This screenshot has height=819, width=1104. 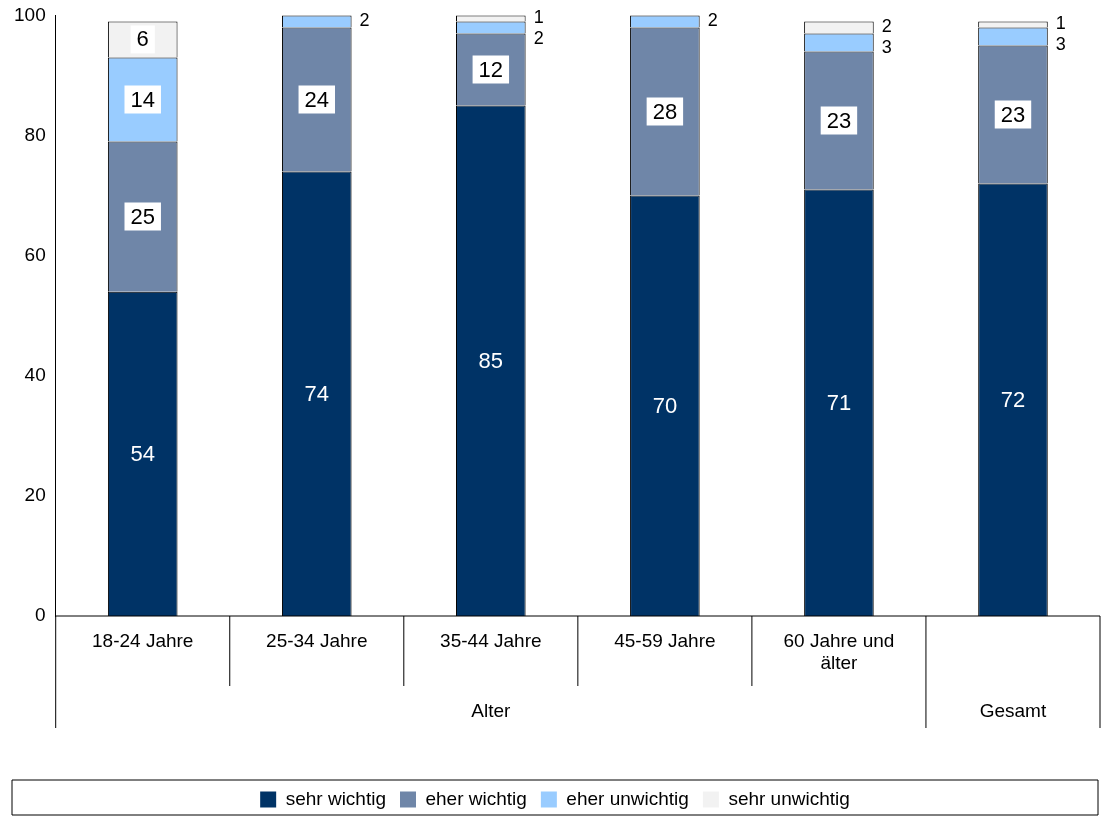 What do you see at coordinates (142, 99) in the screenshot?
I see `data-label: 14` at bounding box center [142, 99].